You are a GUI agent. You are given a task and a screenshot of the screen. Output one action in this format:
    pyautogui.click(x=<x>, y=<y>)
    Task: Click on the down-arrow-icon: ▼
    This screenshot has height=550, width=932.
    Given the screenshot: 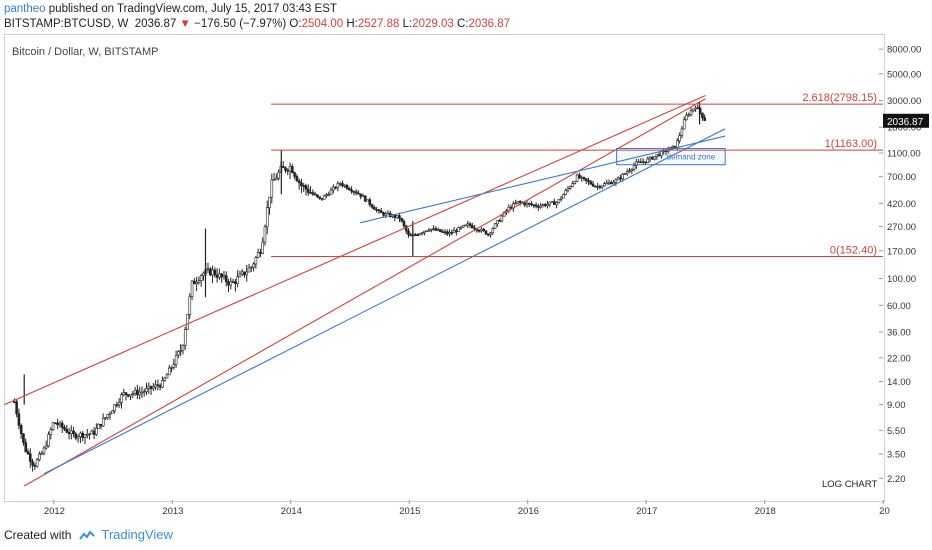 What is the action you would take?
    pyautogui.click(x=185, y=24)
    